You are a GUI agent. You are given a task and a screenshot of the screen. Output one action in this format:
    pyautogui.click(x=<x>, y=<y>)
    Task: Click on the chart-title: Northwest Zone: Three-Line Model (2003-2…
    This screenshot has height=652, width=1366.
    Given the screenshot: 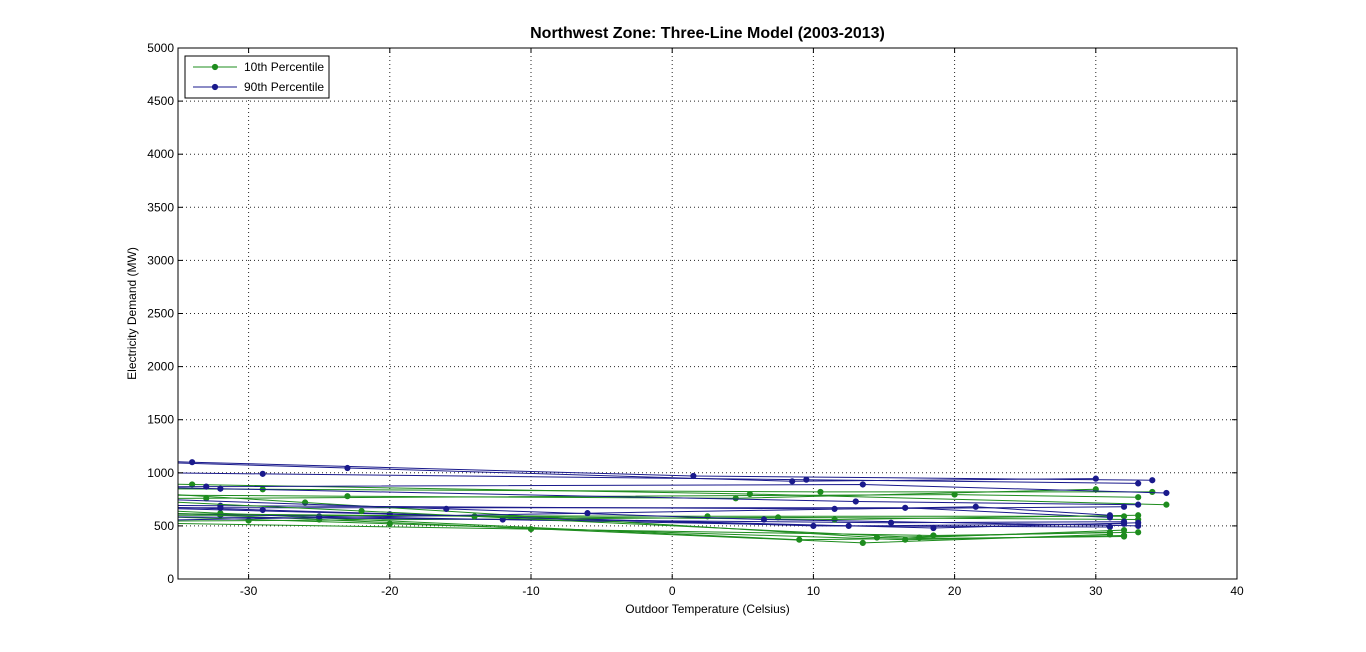 What is the action you would take?
    pyautogui.click(x=707, y=33)
    